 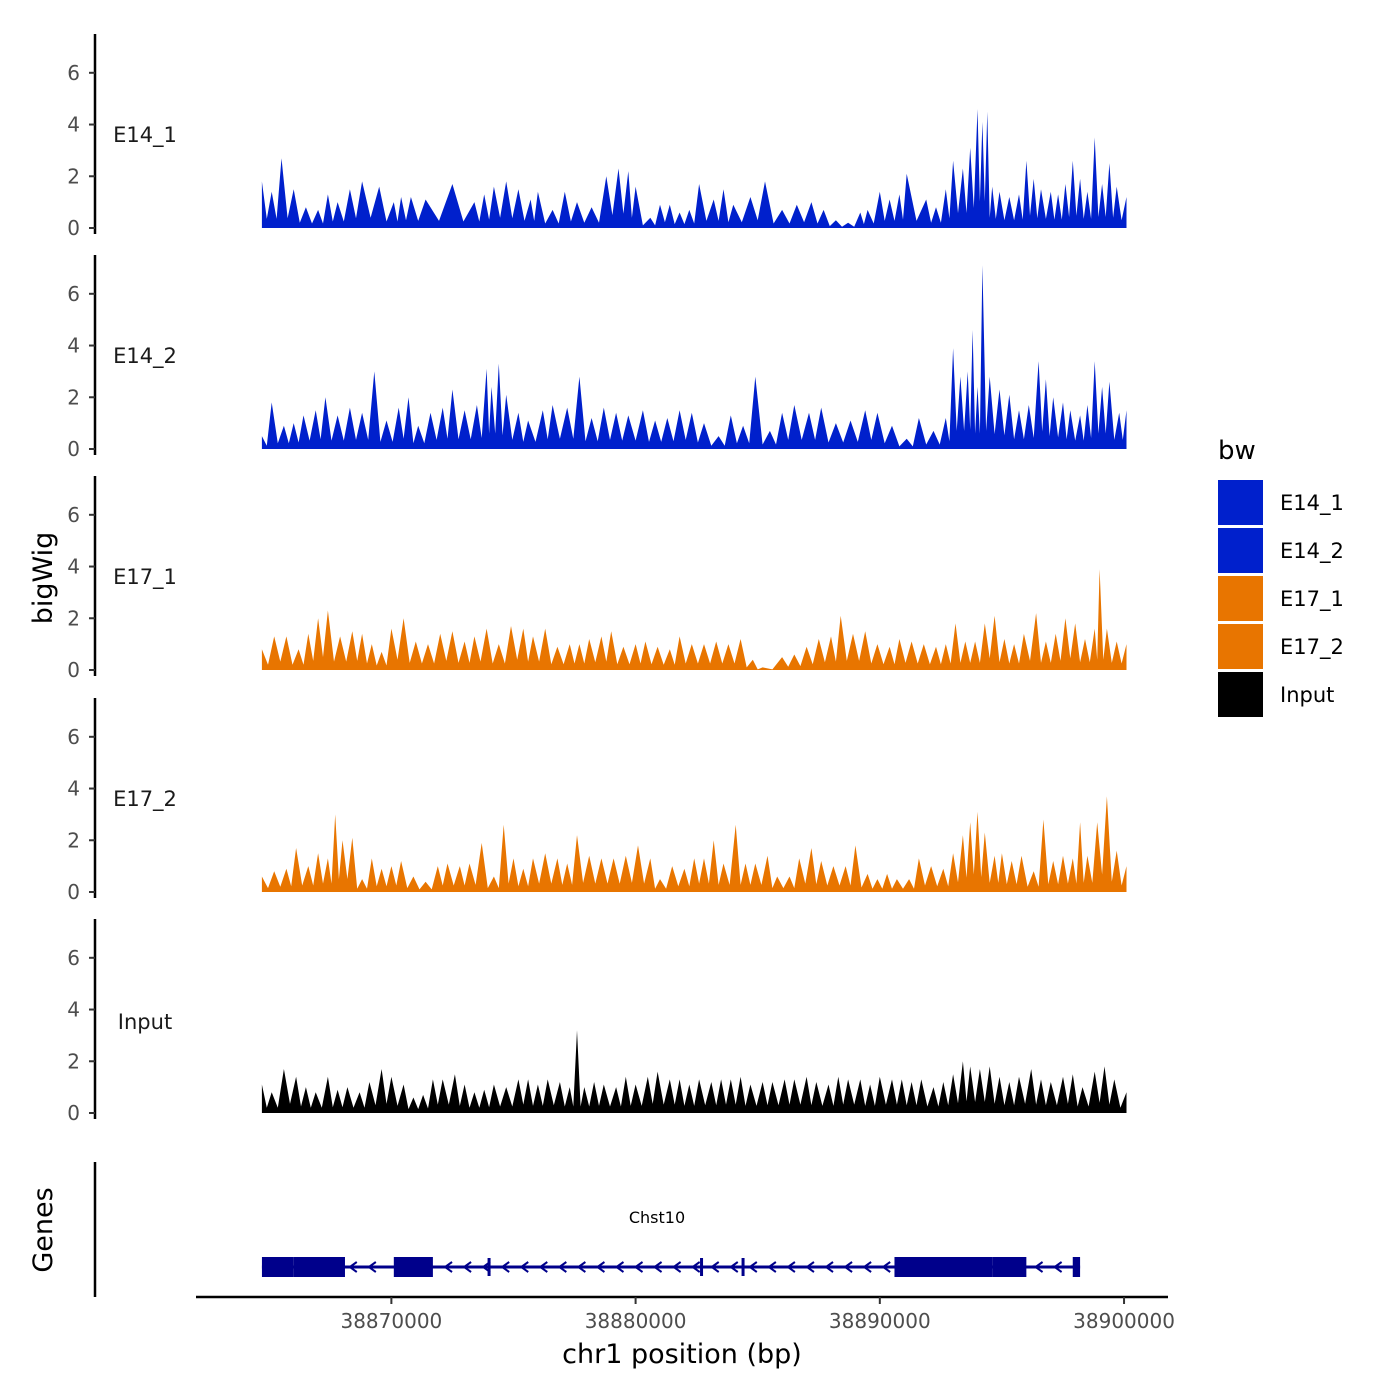 I want to click on genes-axis-title: Genes, so click(x=43, y=1229).